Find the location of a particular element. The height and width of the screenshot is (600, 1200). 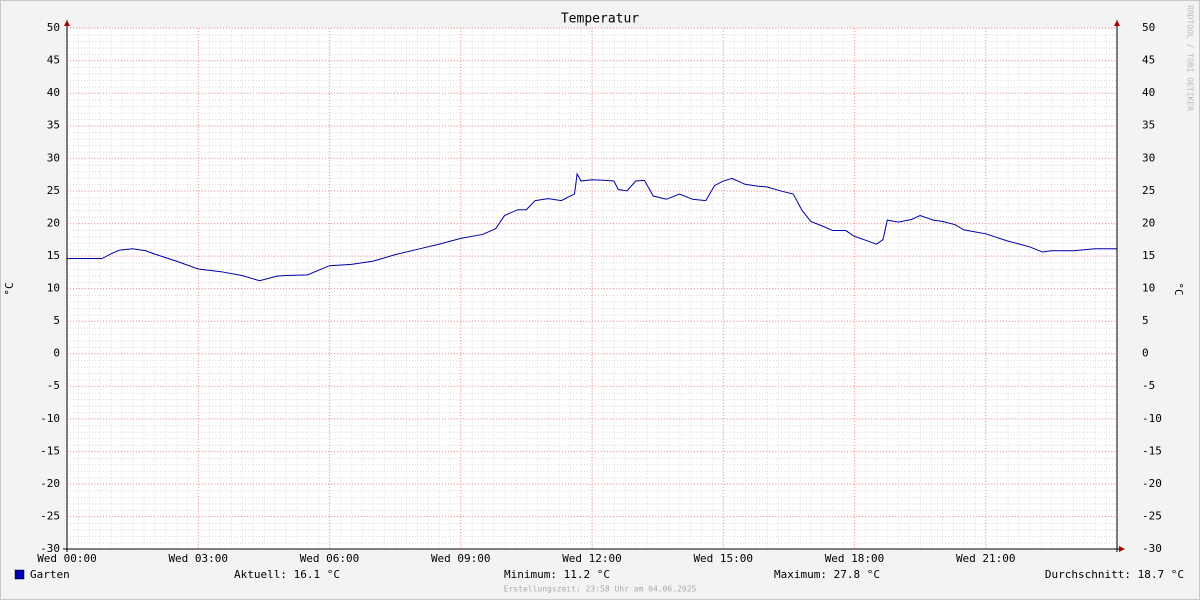

y-tick-label: 25 is located at coordinates (53, 190).